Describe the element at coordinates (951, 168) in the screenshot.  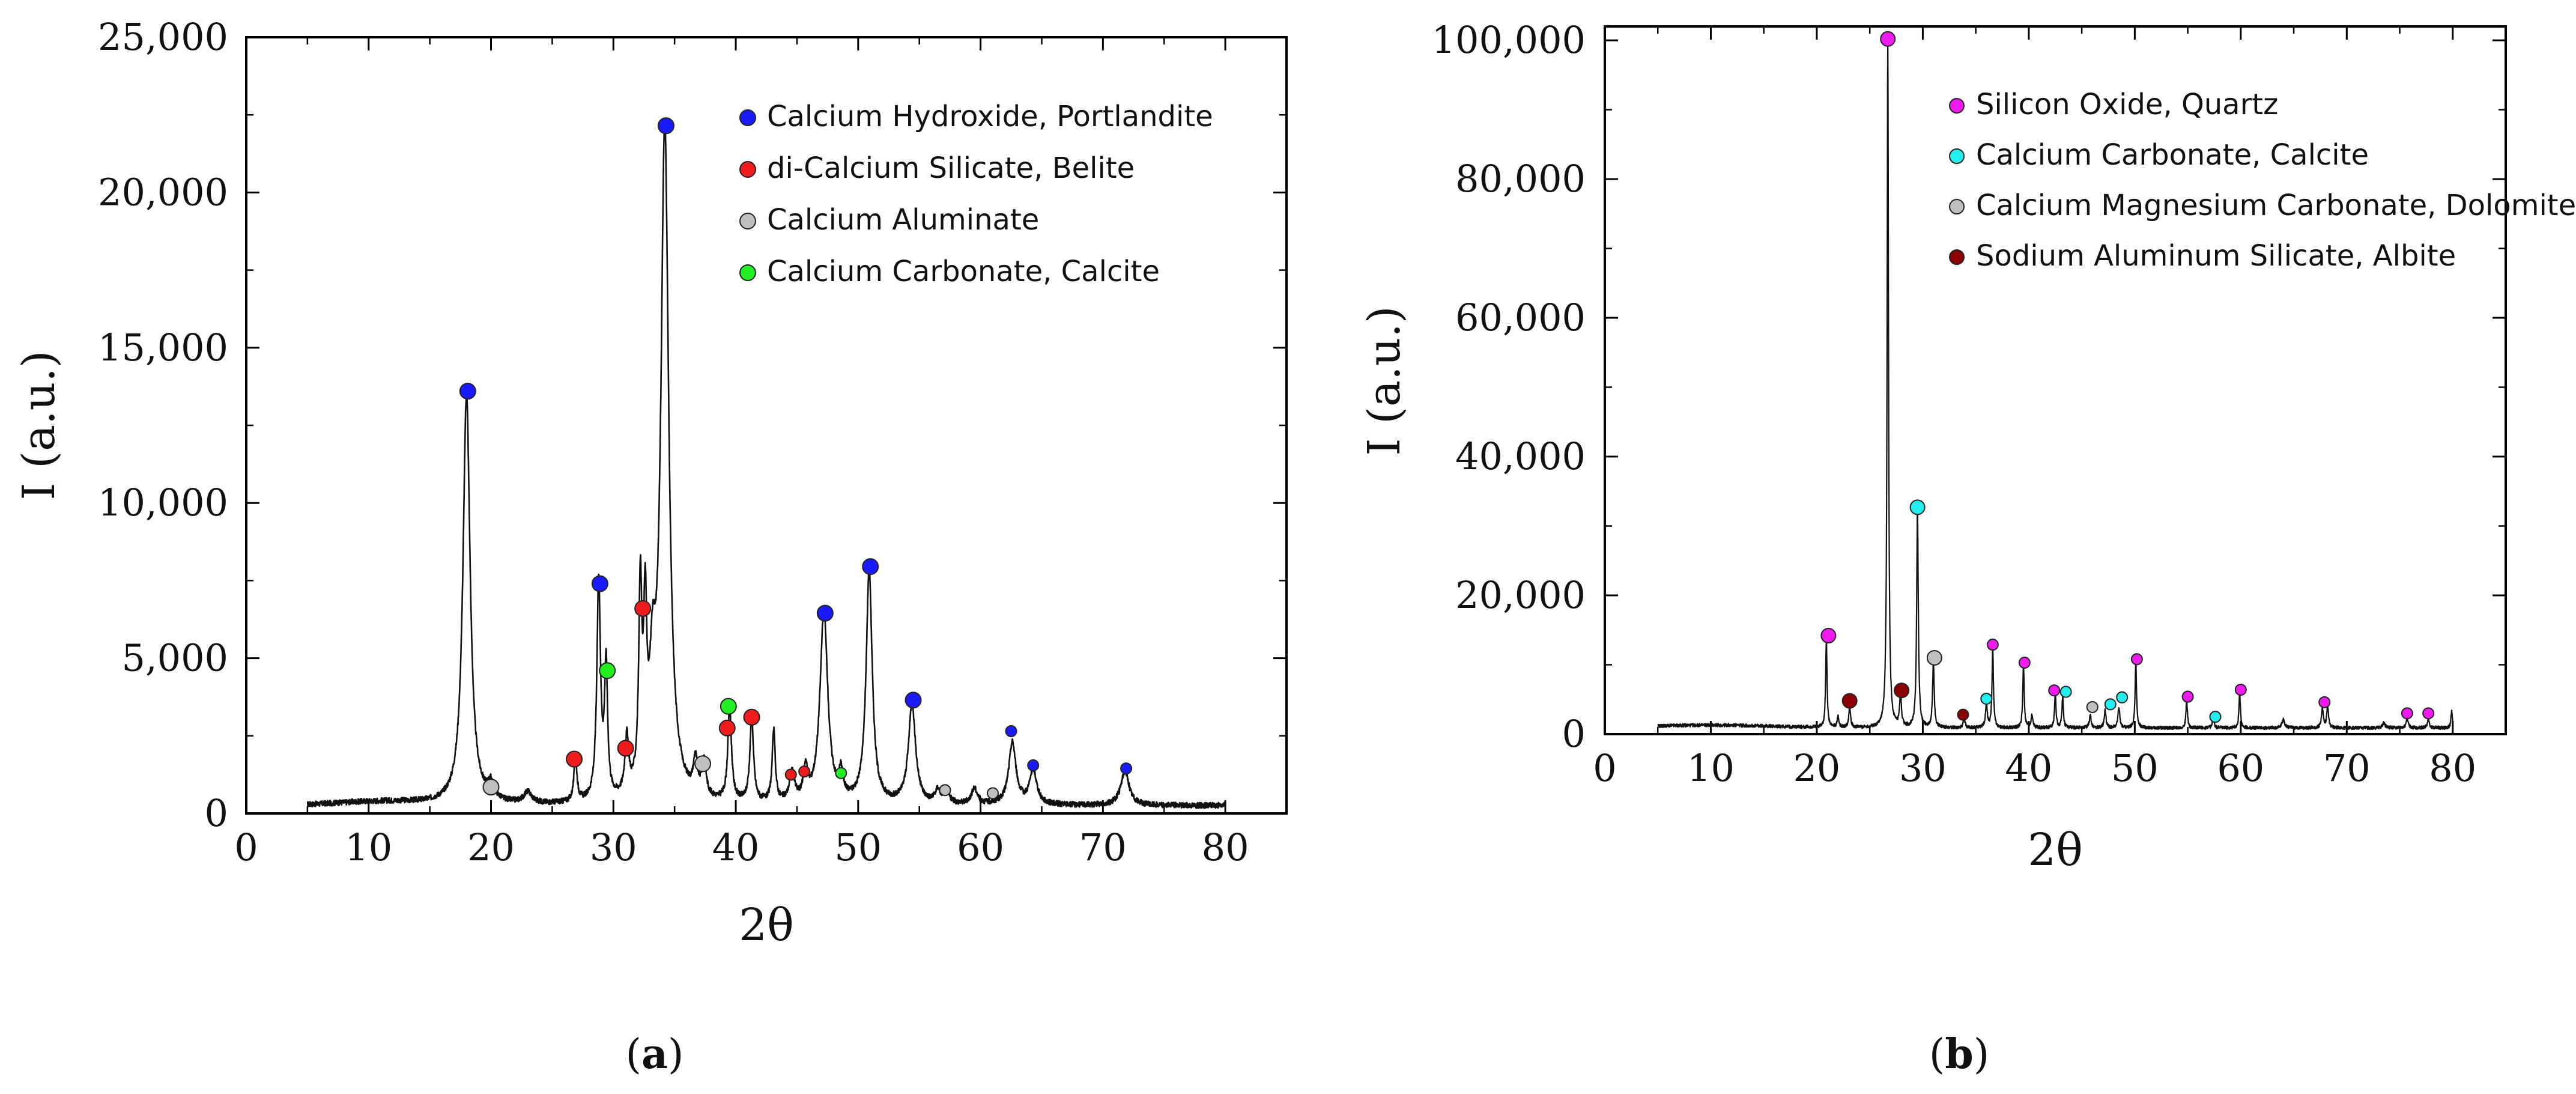
I see `legend-entry: di-Calcium Silicate, Belite` at that location.